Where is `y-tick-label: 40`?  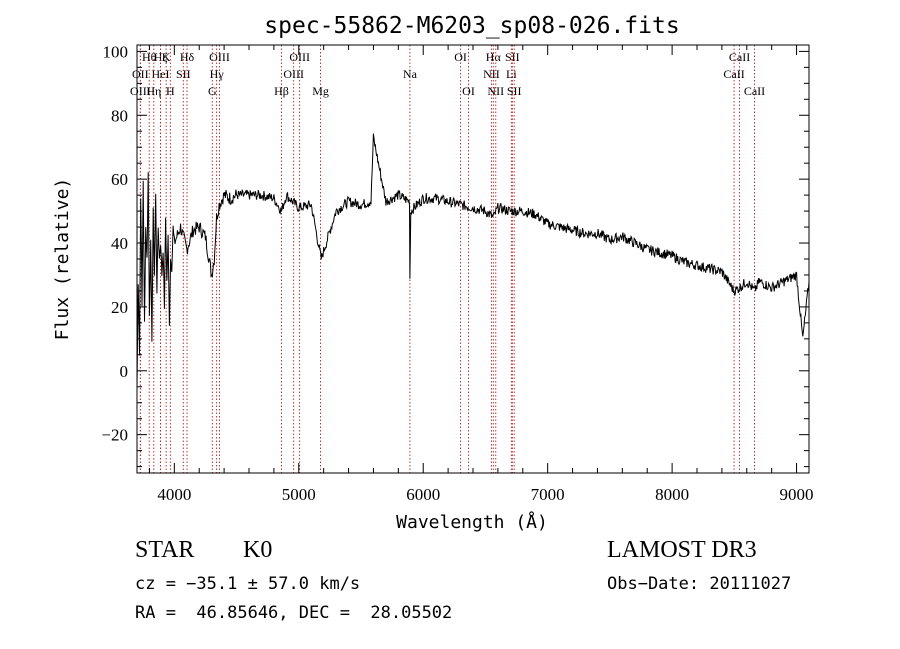
y-tick-label: 40 is located at coordinates (119, 243).